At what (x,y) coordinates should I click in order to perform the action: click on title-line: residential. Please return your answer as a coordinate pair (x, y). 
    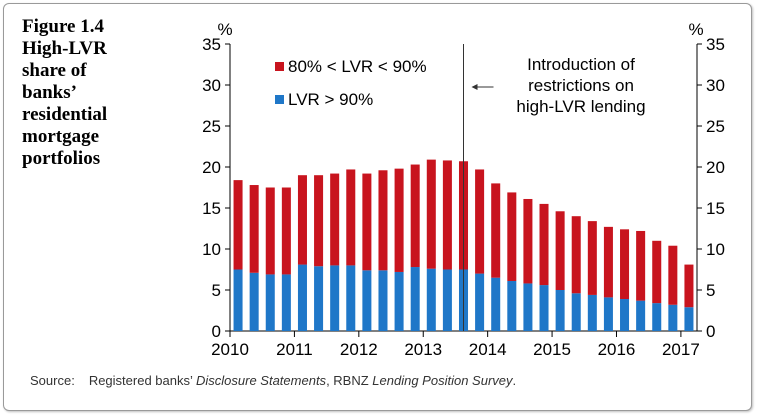
    Looking at the image, I should click on (65, 114).